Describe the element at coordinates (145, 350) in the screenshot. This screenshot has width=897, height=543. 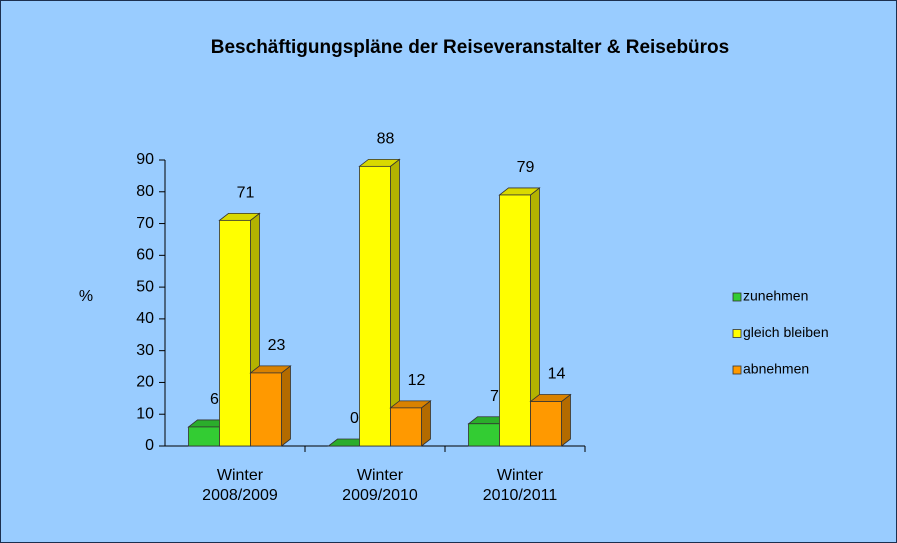
I see `y-tick-label: 30` at that location.